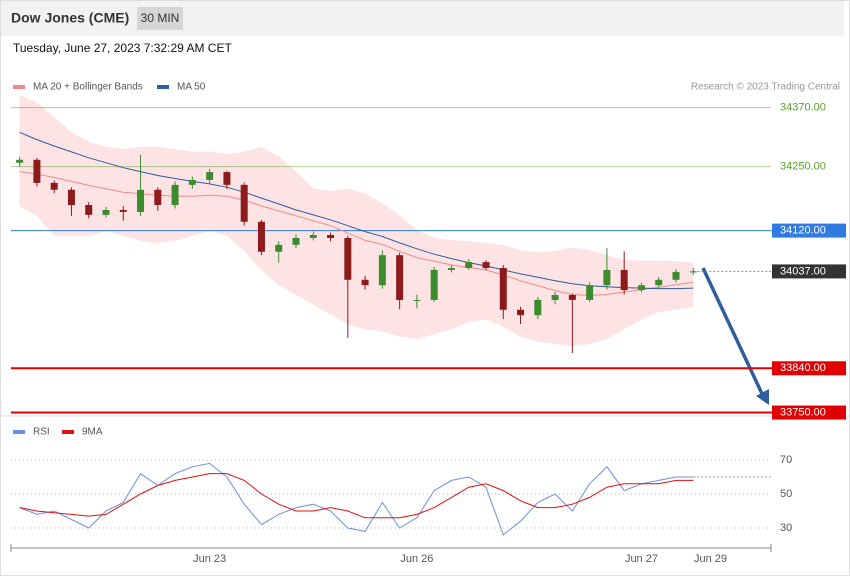 This screenshot has width=850, height=581. Describe the element at coordinates (803, 271) in the screenshot. I see `level-label: 34037.00` at that location.